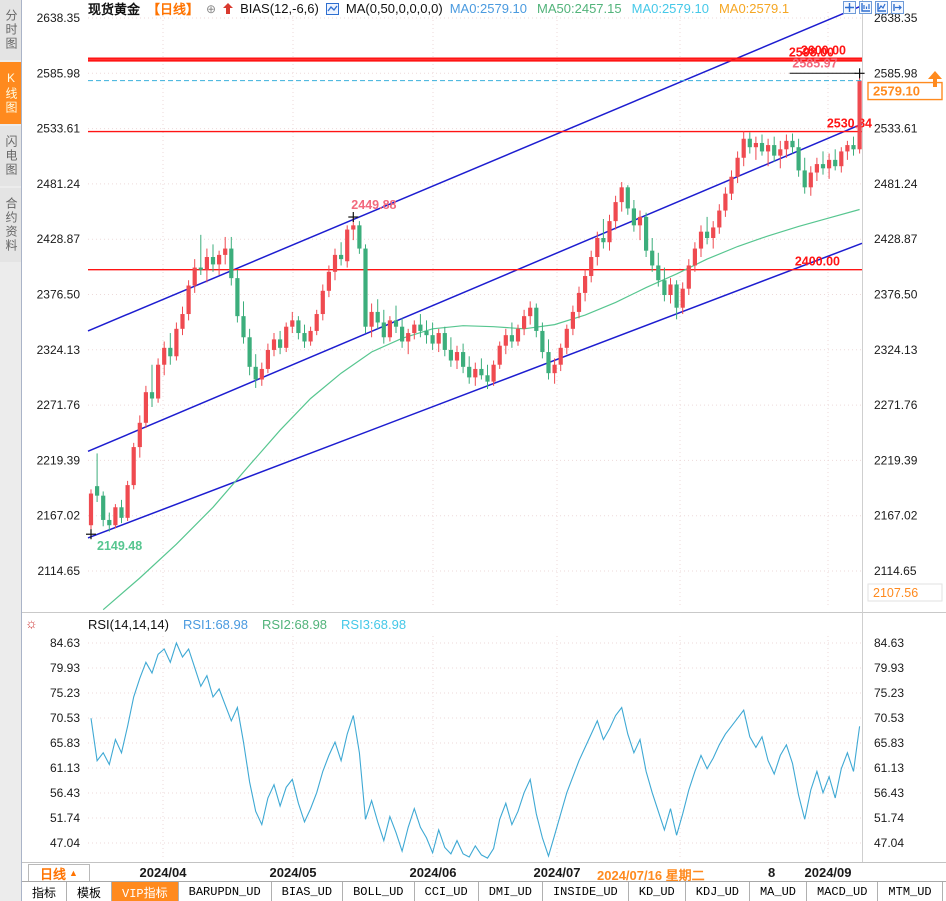 This screenshot has width=946, height=901. I want to click on swing-price-label: 2149.48, so click(119, 546).